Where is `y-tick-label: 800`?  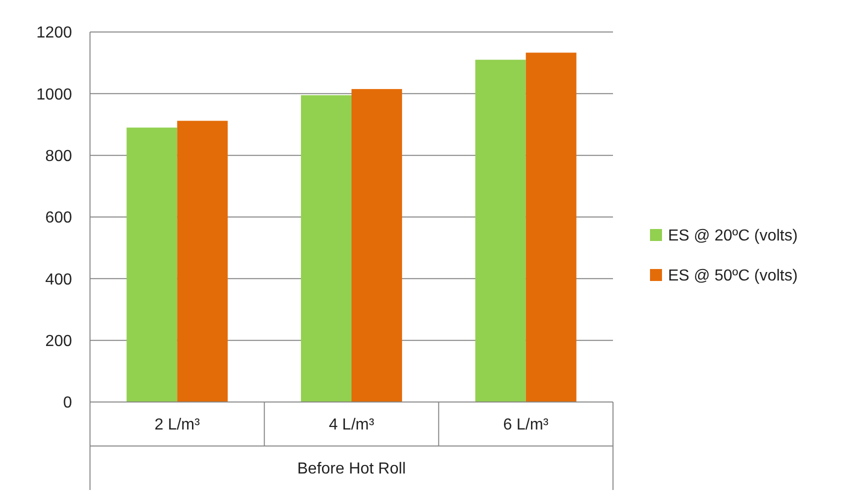
y-tick-label: 800 is located at coordinates (58, 156).